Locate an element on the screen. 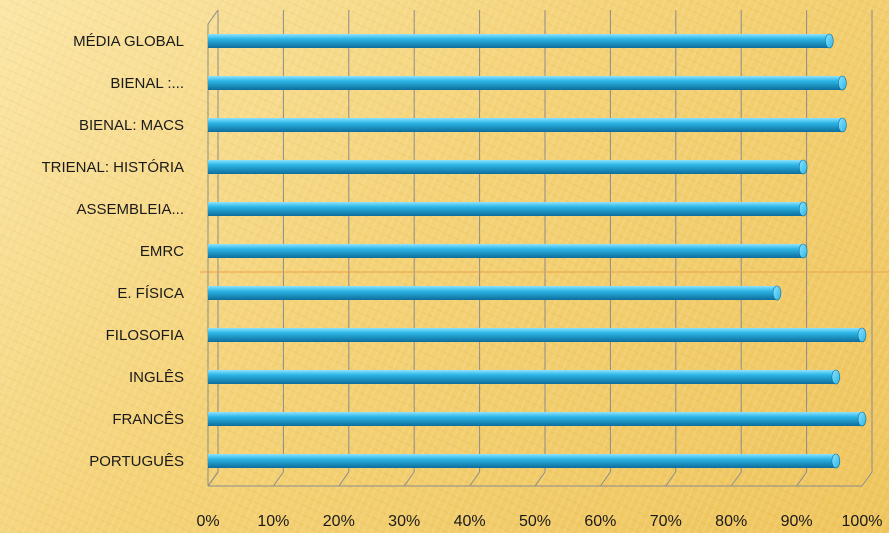 This screenshot has width=889, height=533. x-tick-label: 50% is located at coordinates (535, 521).